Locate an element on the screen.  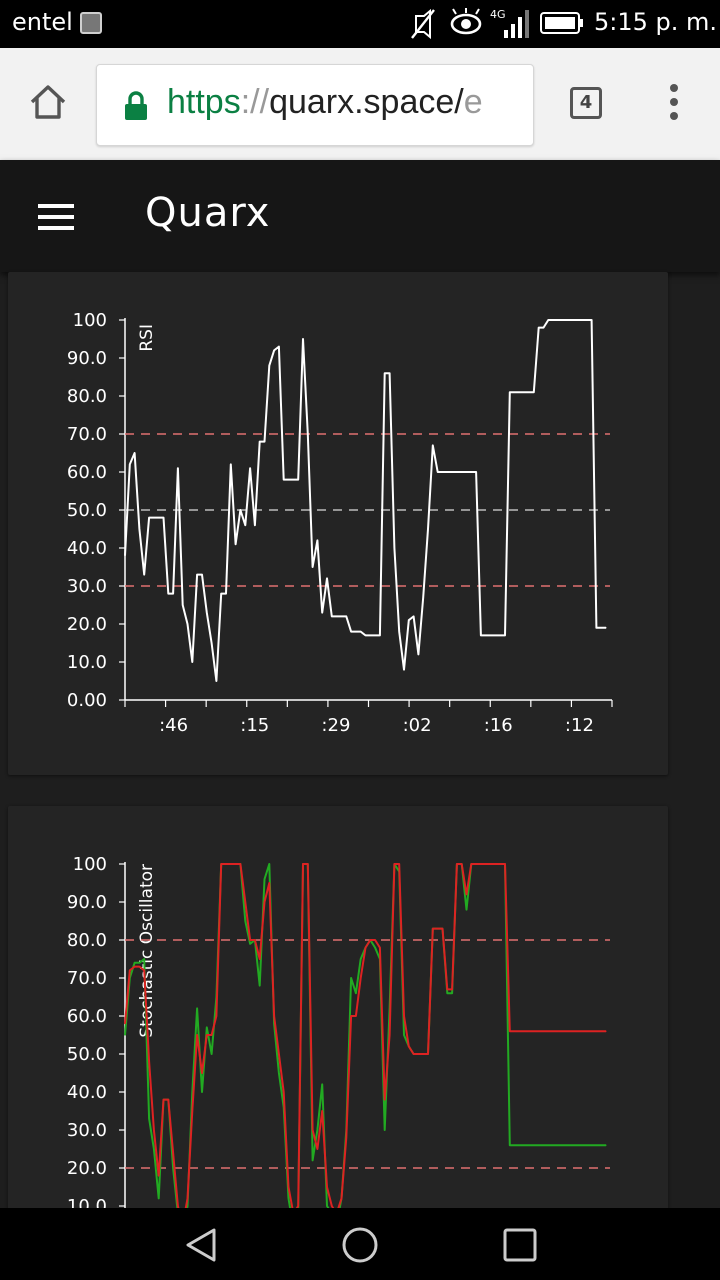
url-scheme: https is located at coordinates (204, 102).